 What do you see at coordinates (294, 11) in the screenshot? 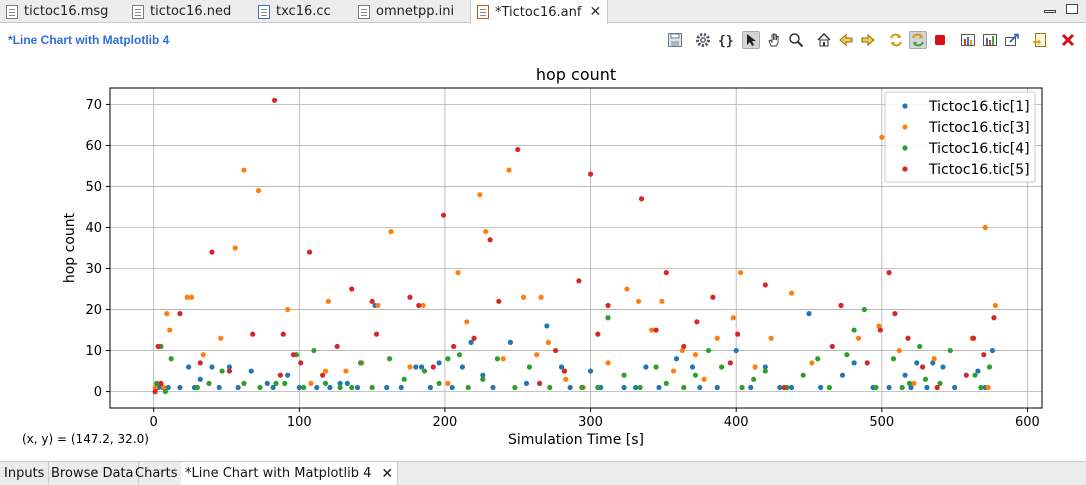
I see `editor-tab-cc: txc16.cc` at bounding box center [294, 11].